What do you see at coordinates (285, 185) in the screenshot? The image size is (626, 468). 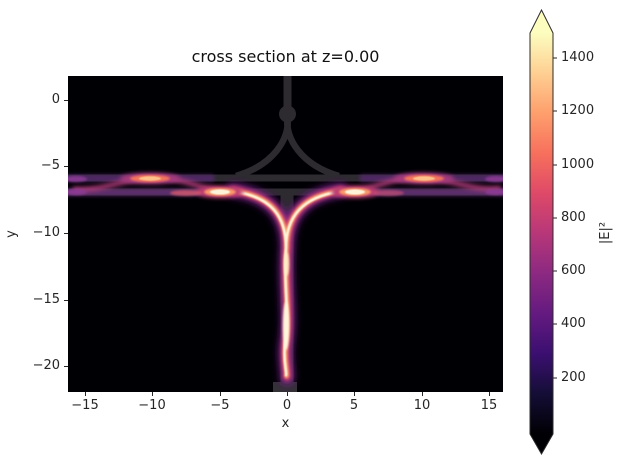 I see `field-hotspot-lobes` at bounding box center [285, 185].